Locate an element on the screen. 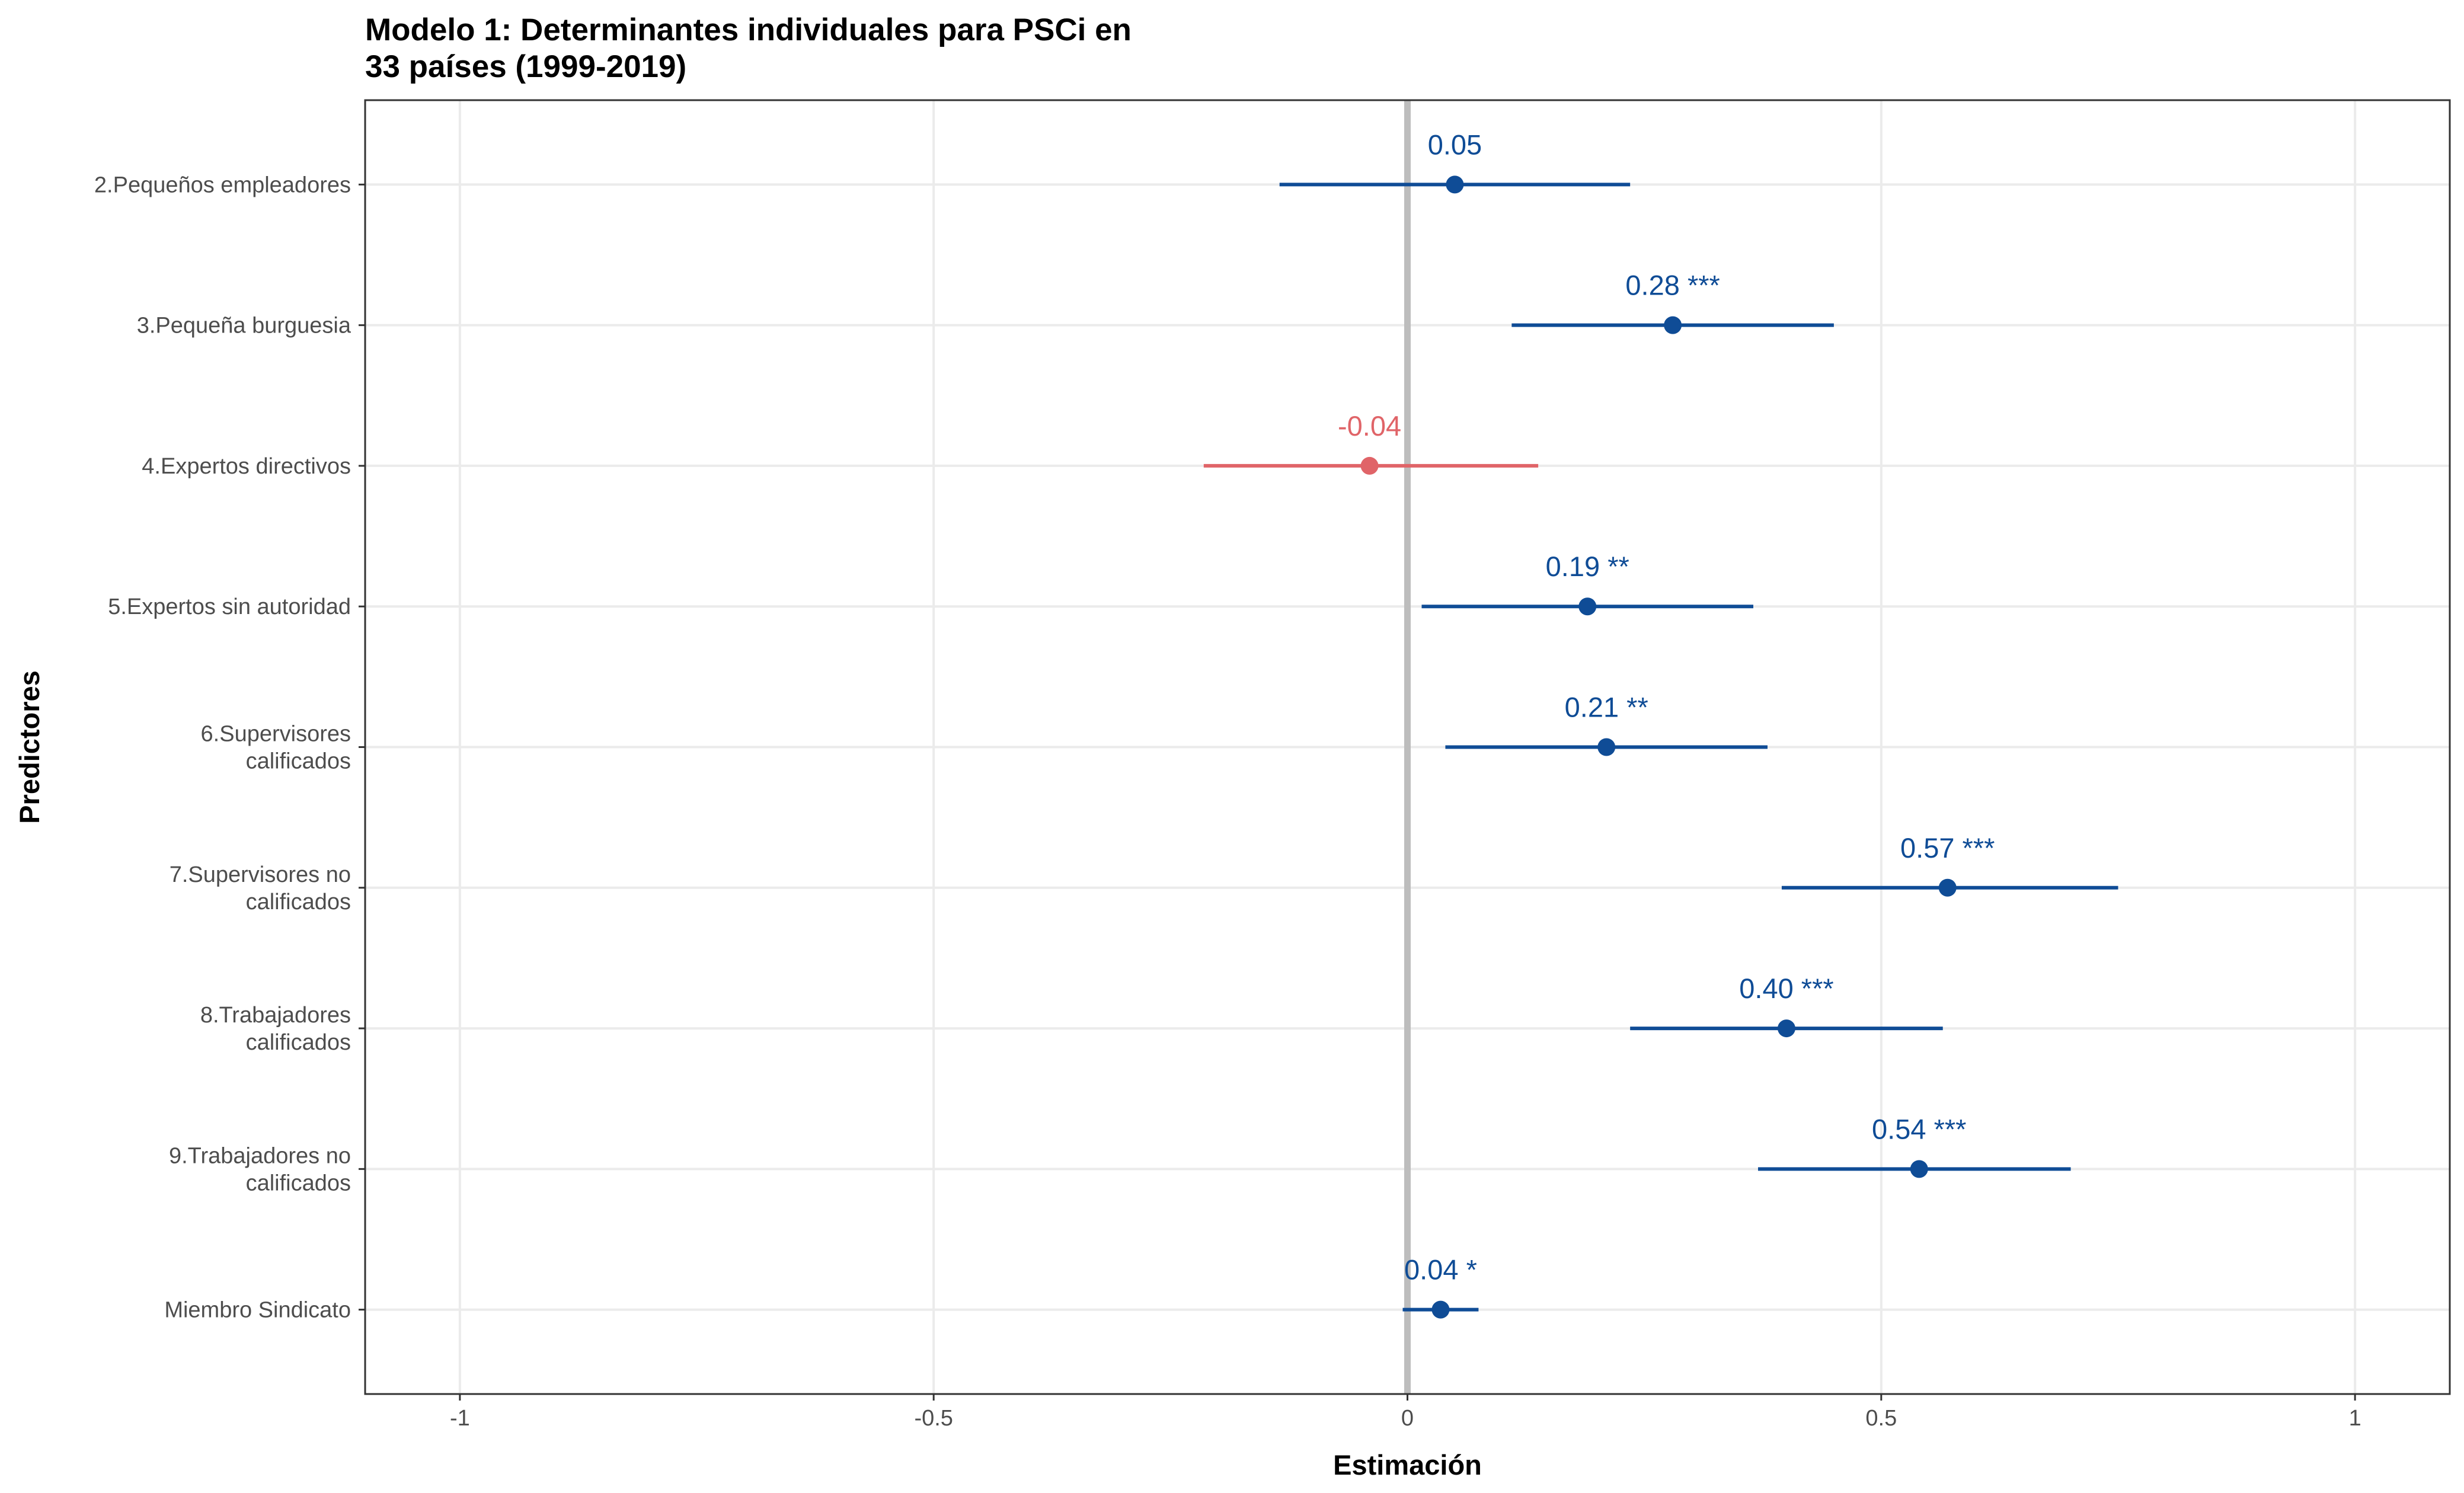  coefficient-row: -0.04 is located at coordinates (1371, 443).